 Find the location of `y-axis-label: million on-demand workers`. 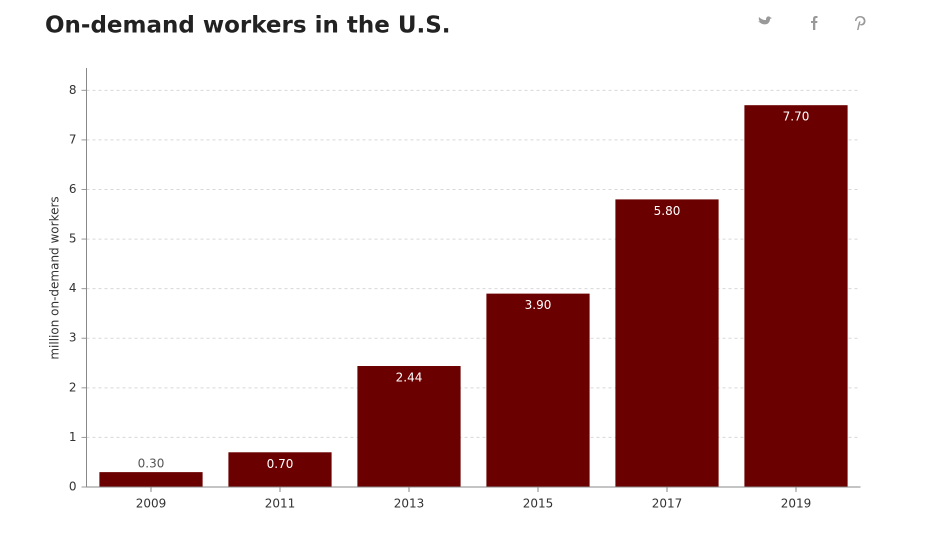

y-axis-label: million on-demand workers is located at coordinates (55, 277).